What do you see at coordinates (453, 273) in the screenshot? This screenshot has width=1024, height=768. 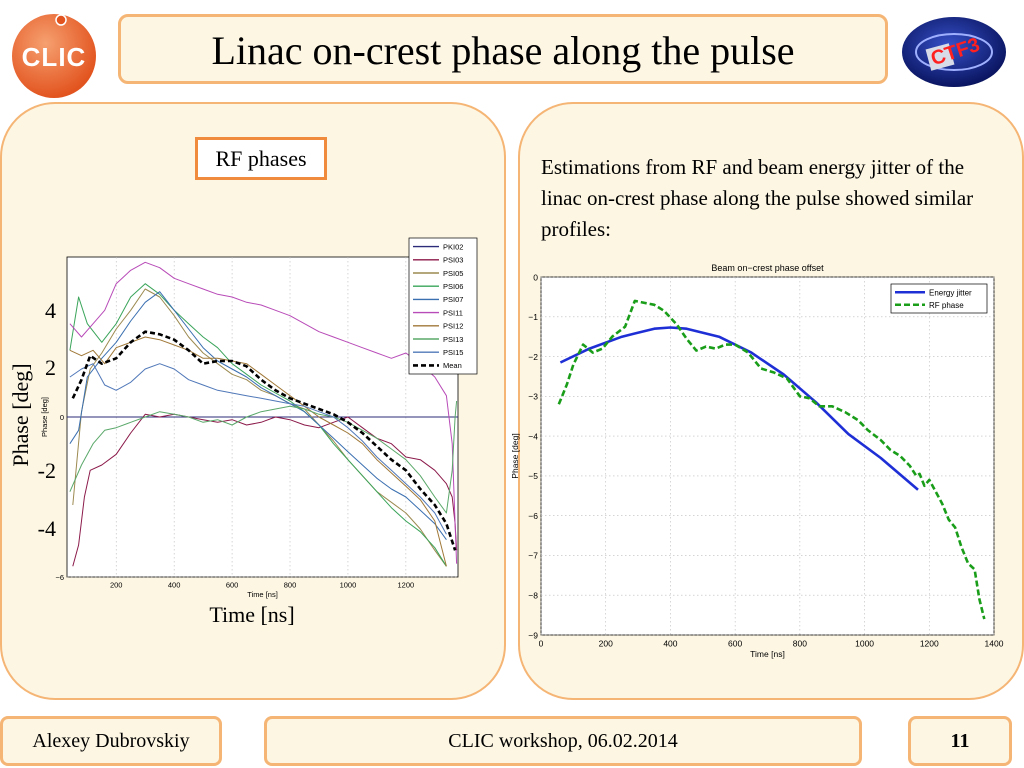 I see `legend-label: PSI05` at bounding box center [453, 273].